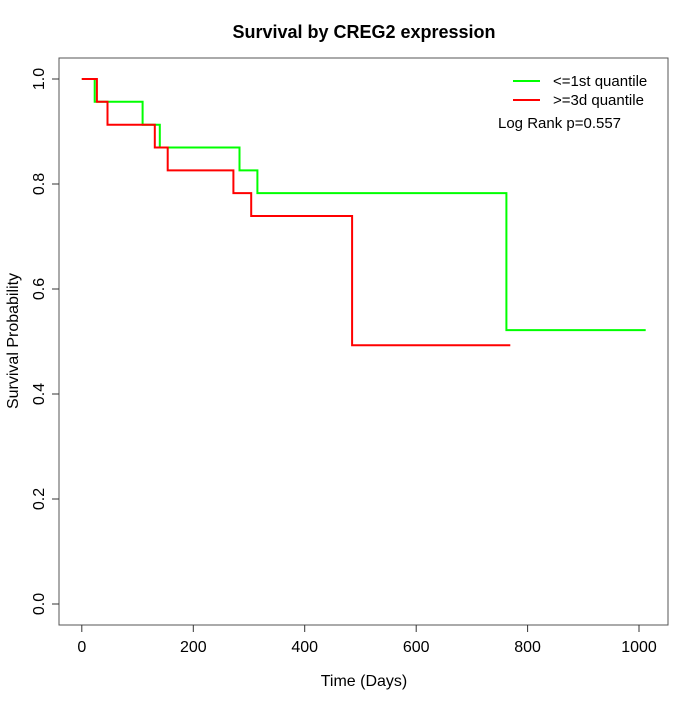  Describe the element at coordinates (639, 647) in the screenshot. I see `x-tick-label: 1000` at that location.